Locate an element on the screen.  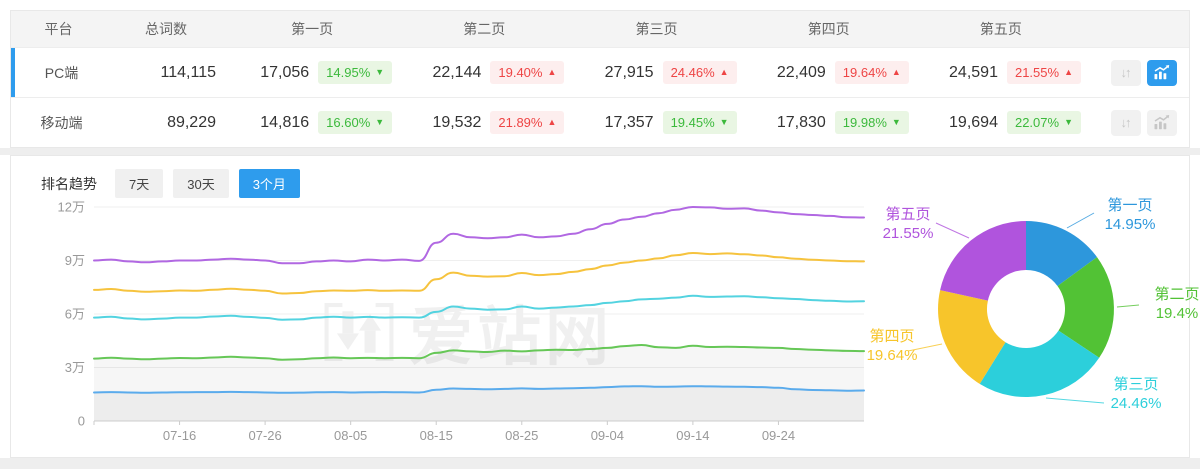
page-word-count: 17,830 is located at coordinates (801, 122).